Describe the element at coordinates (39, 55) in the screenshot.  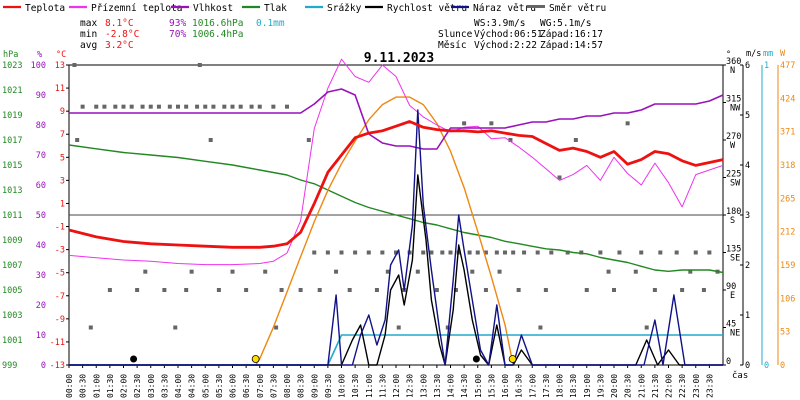
I see `humidity-axis-unit: %` at that location.